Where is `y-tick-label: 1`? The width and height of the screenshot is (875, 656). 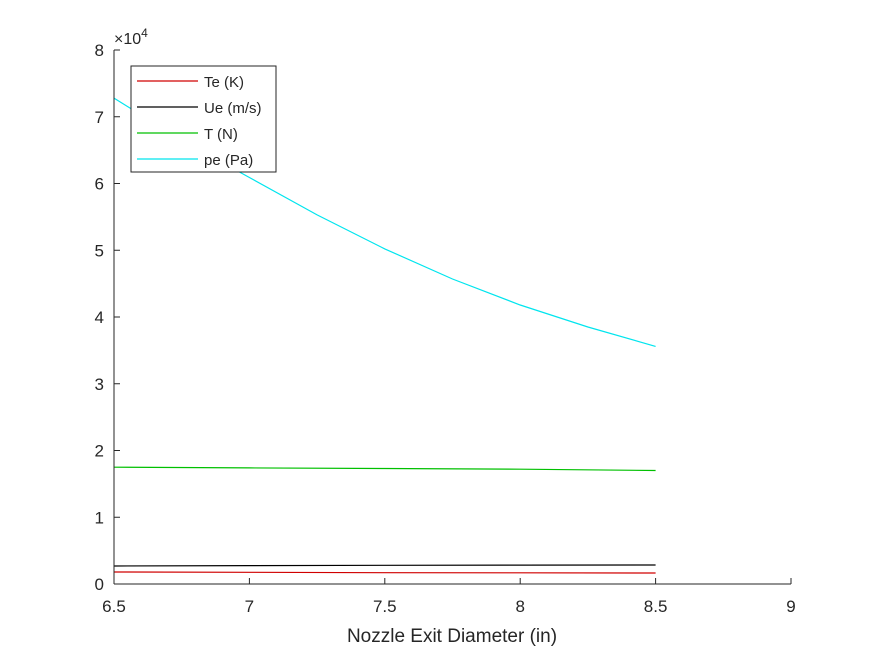 y-tick-label: 1 is located at coordinates (99, 517).